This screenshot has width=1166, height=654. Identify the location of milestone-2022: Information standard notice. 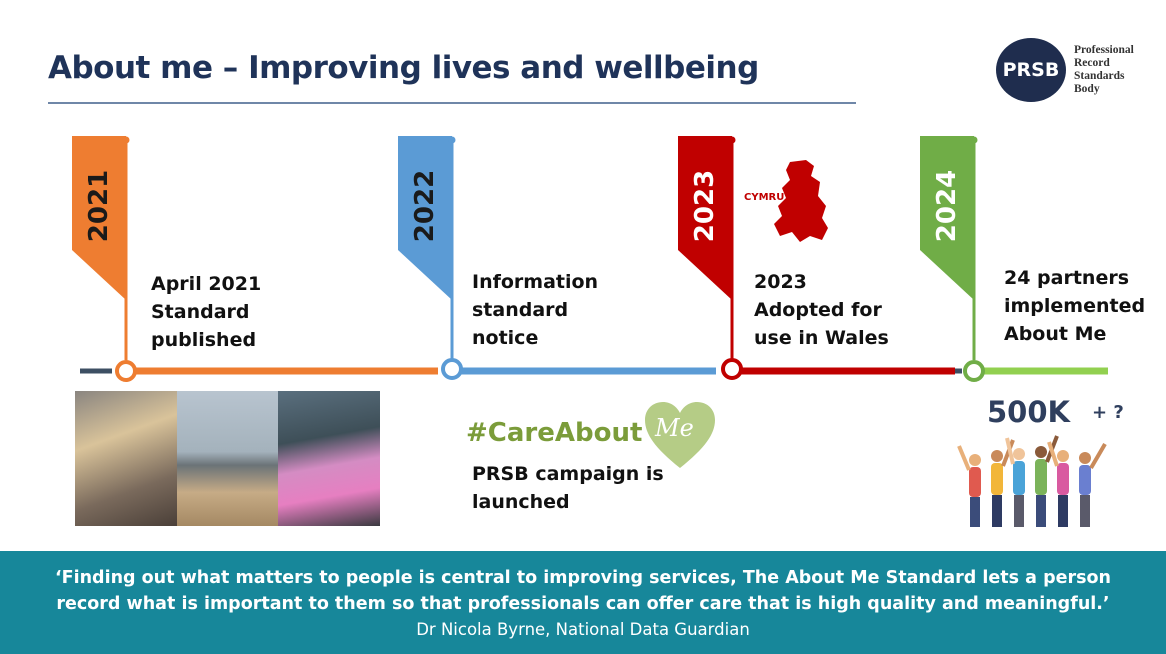
(535, 310).